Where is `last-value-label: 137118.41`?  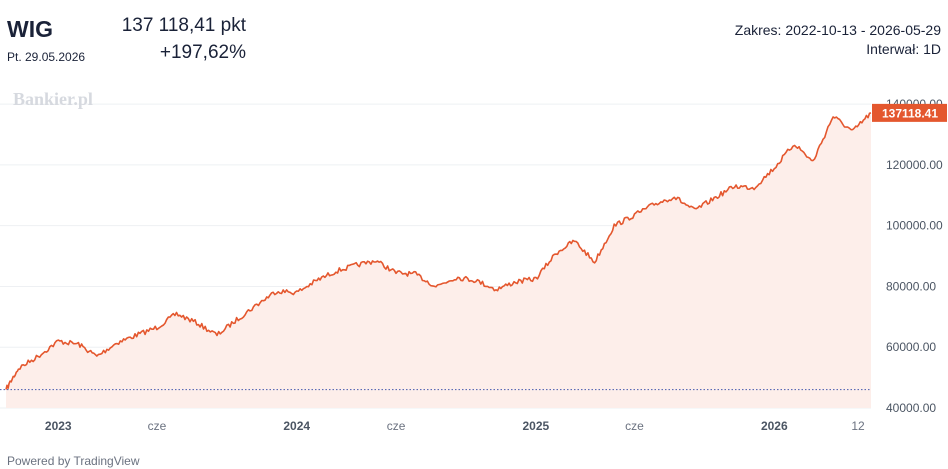
last-value-label: 137118.41 is located at coordinates (910, 113).